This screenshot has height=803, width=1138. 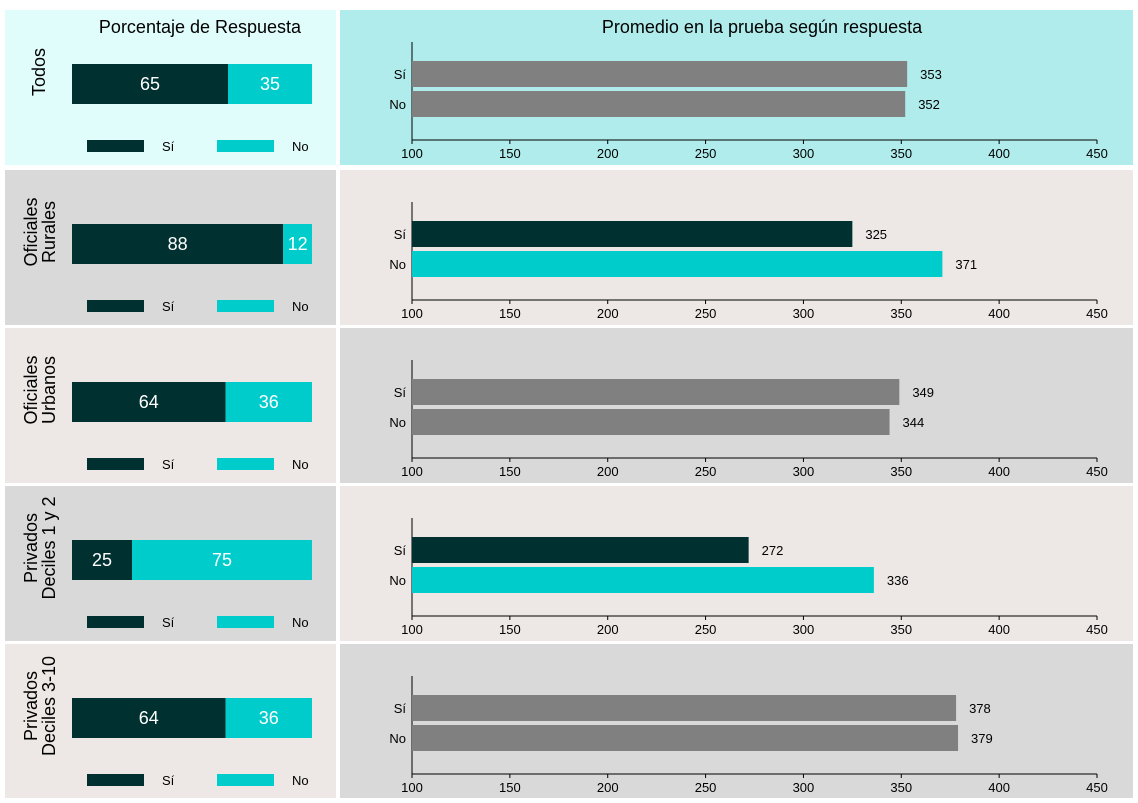 I want to click on pct-label-yes: 65, so click(x=150, y=84).